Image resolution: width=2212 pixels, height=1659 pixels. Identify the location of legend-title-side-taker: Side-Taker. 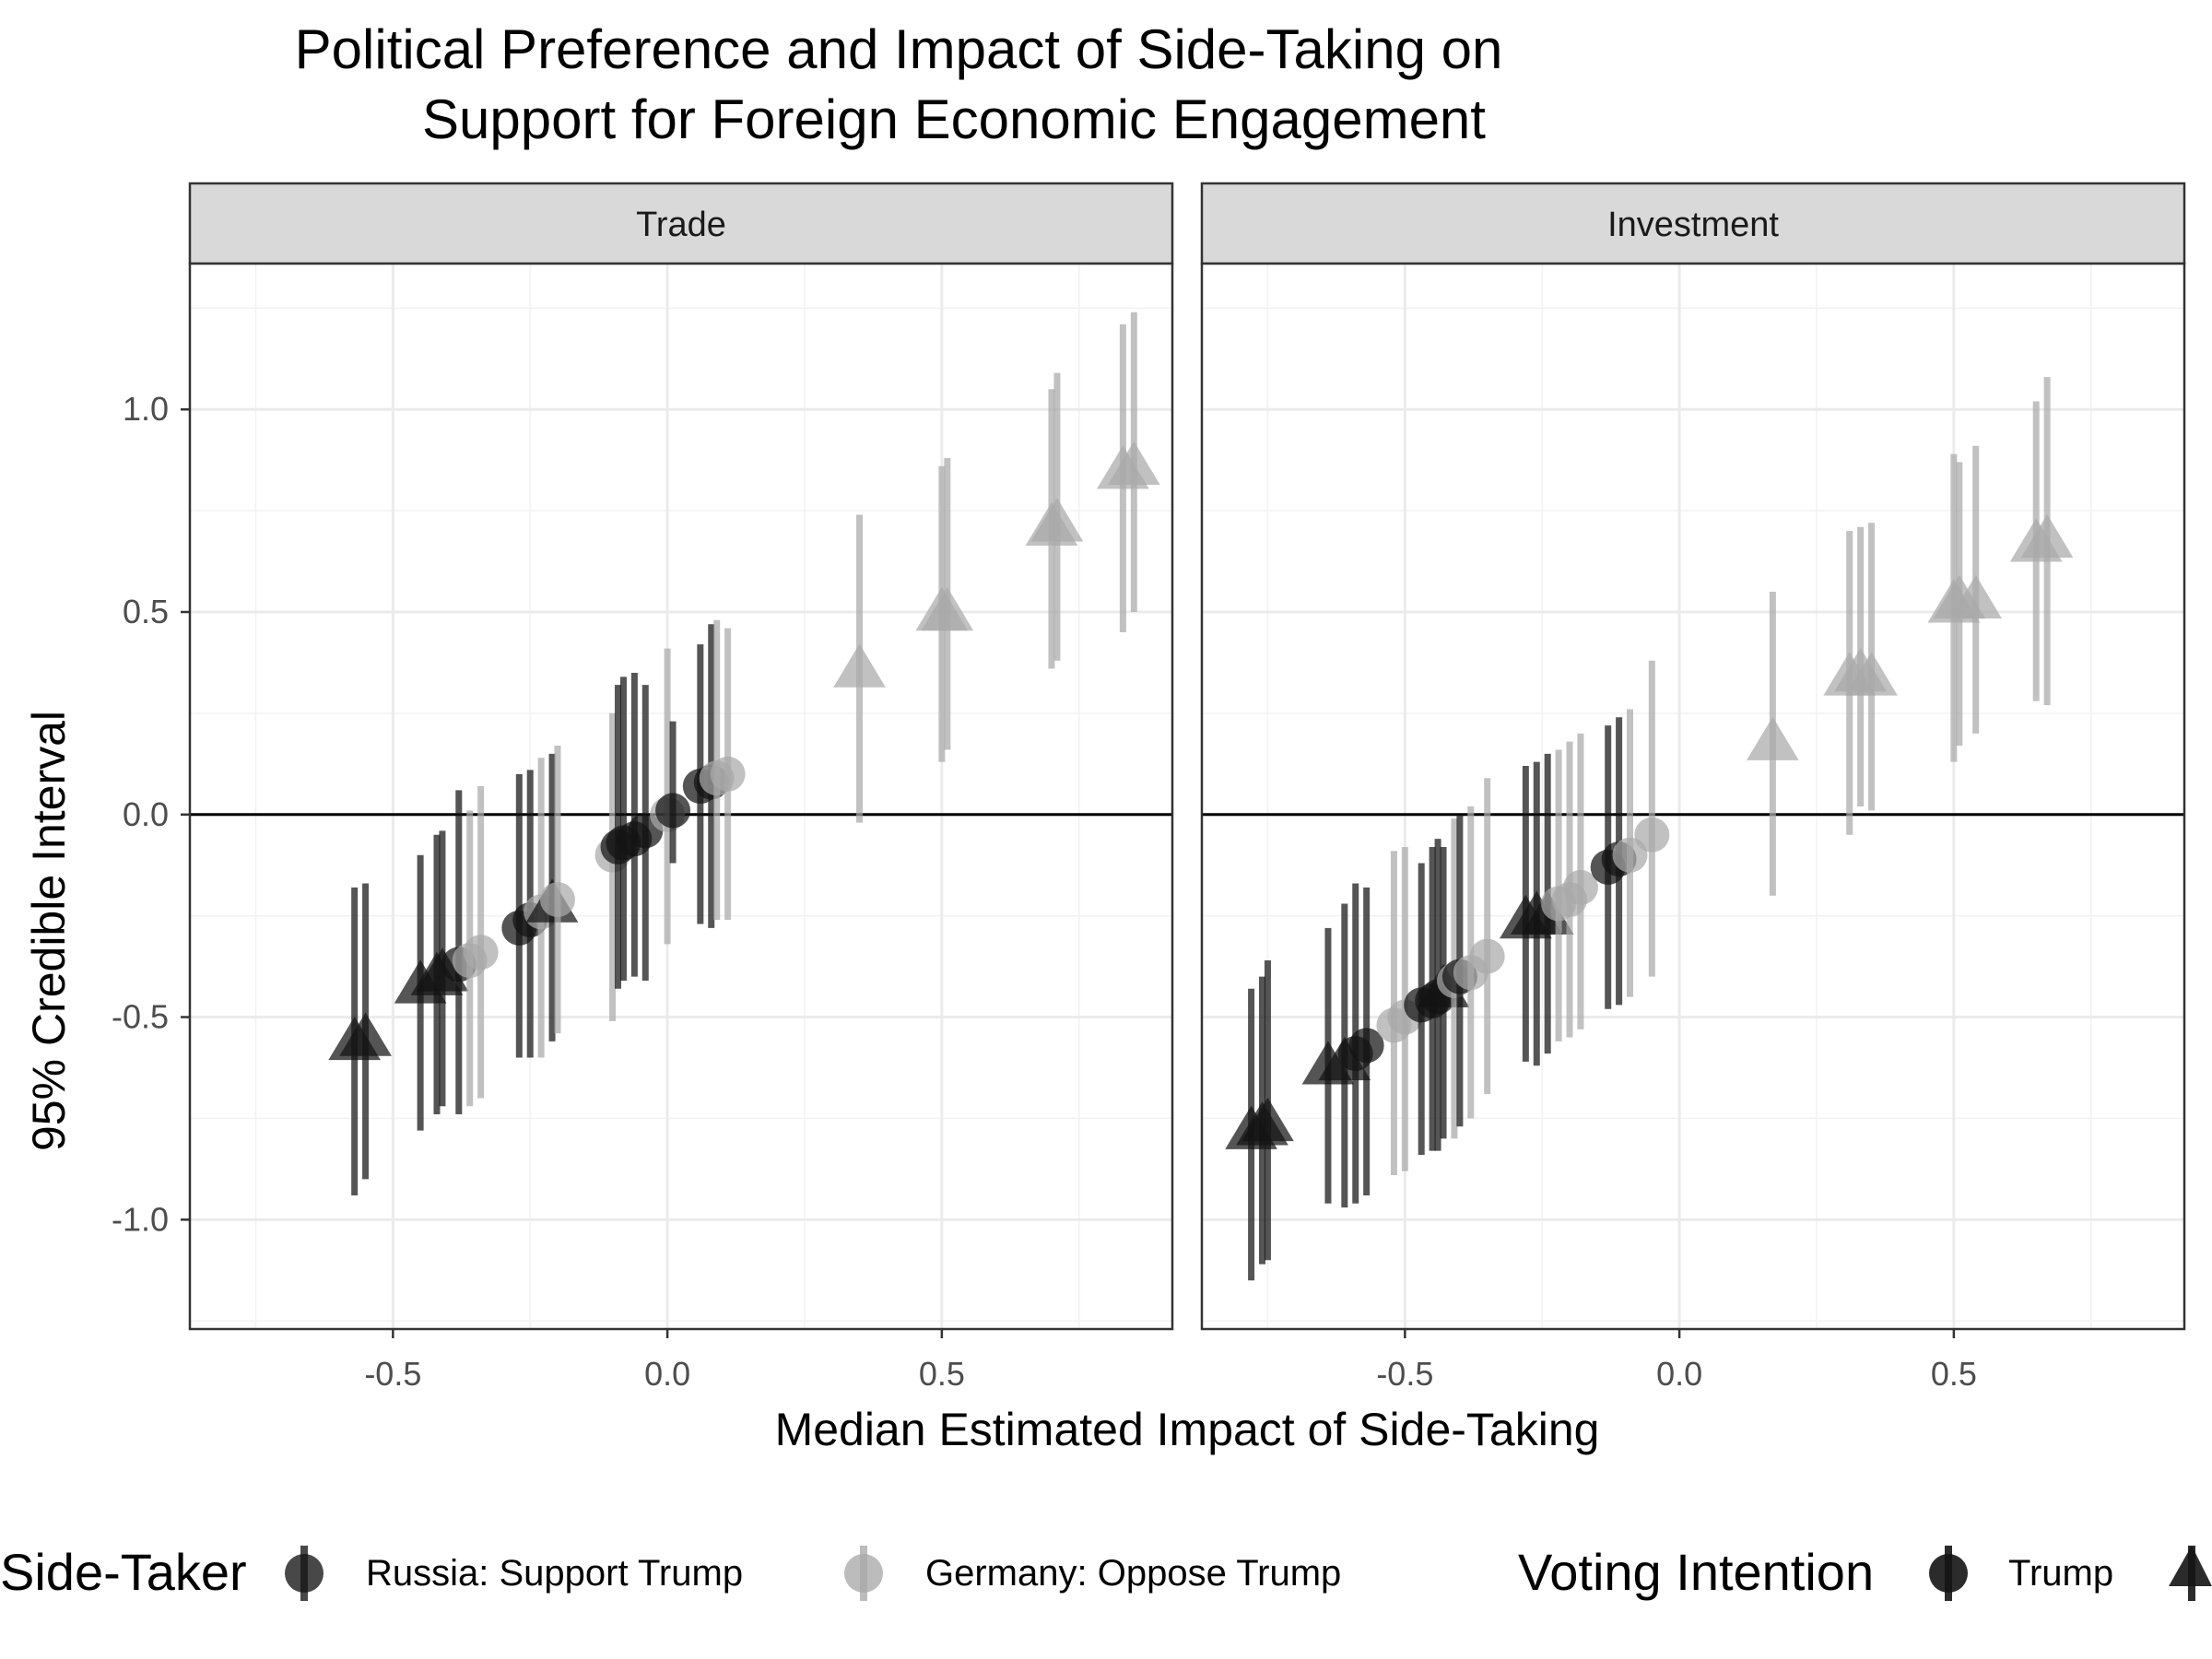
(123, 1572).